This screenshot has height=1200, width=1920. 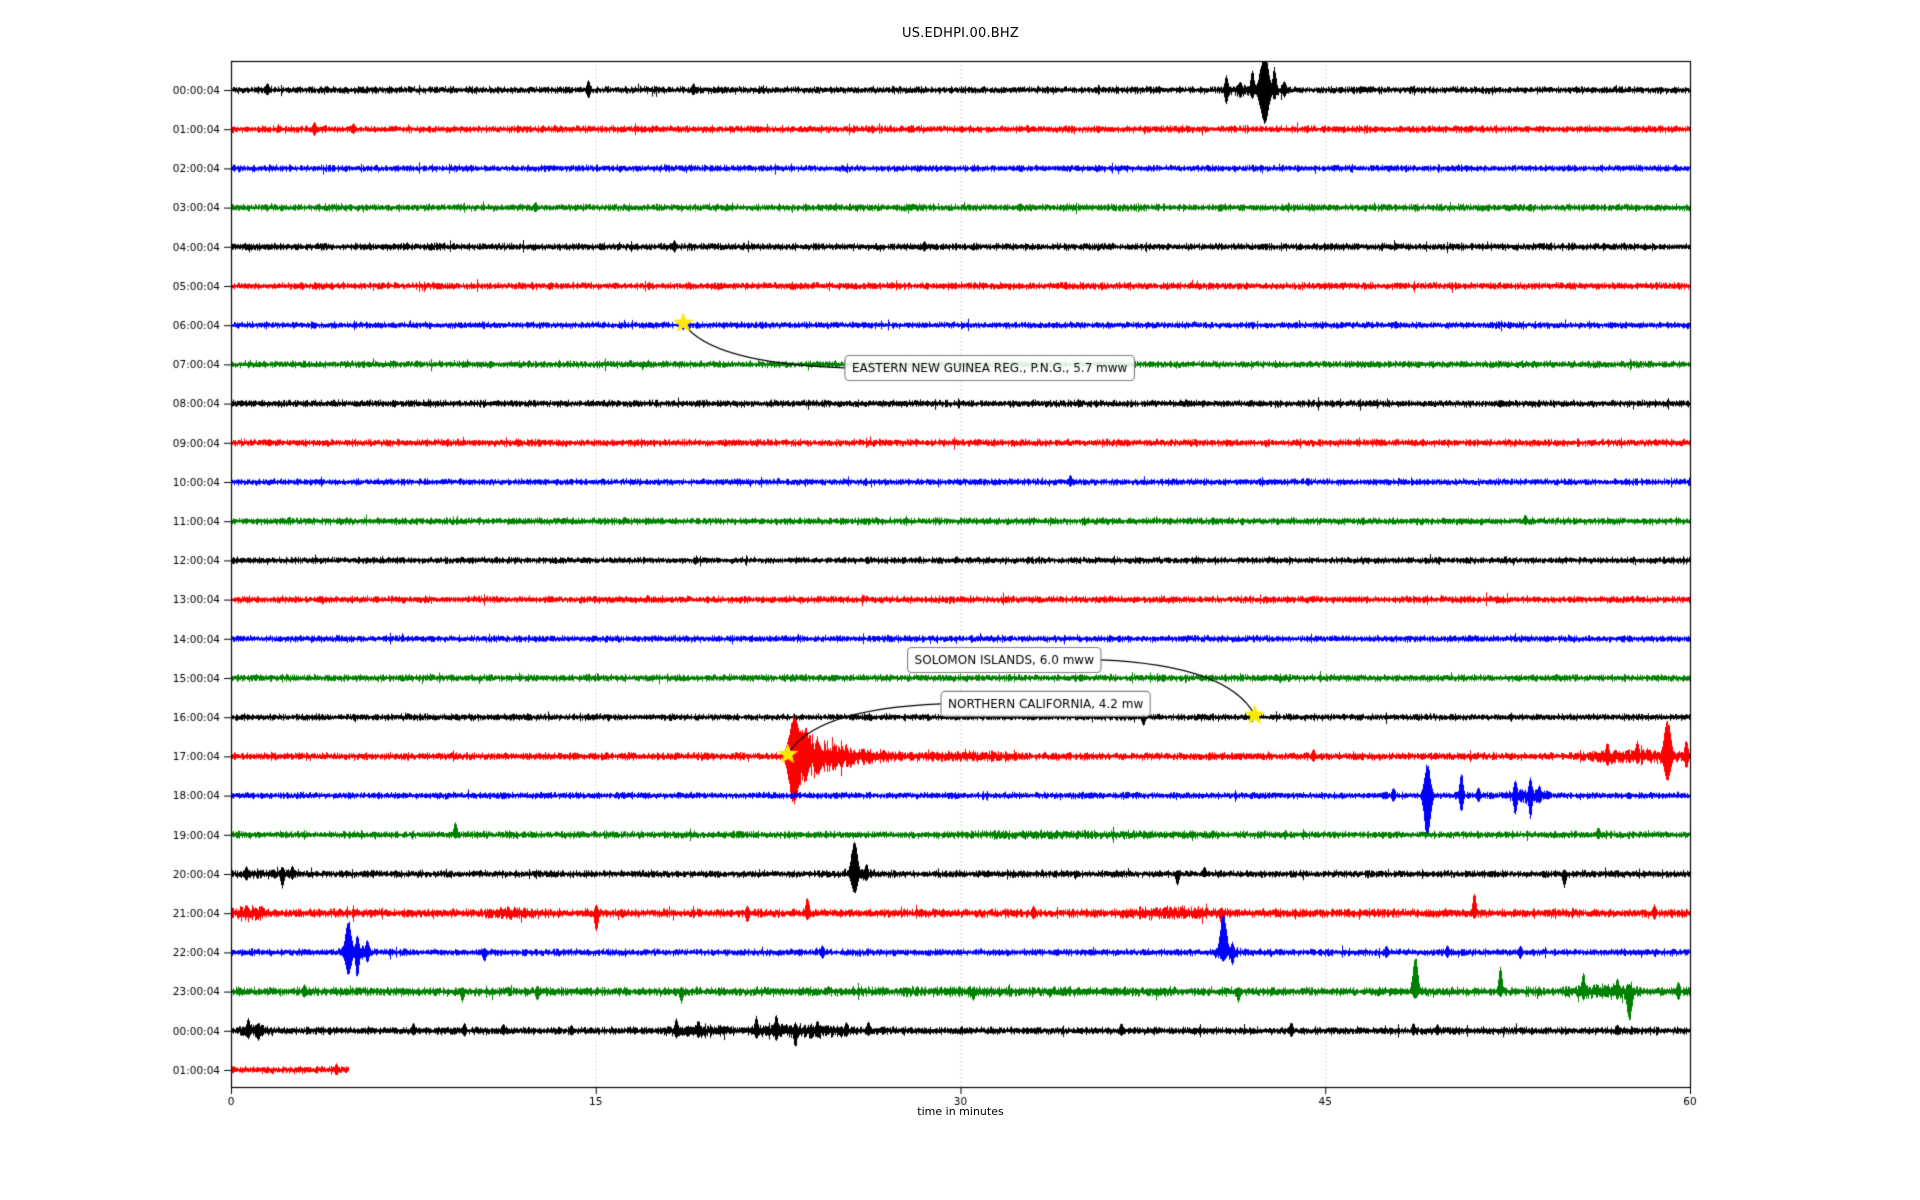 I want to click on x-axis-label: time in minutes, so click(x=960, y=1111).